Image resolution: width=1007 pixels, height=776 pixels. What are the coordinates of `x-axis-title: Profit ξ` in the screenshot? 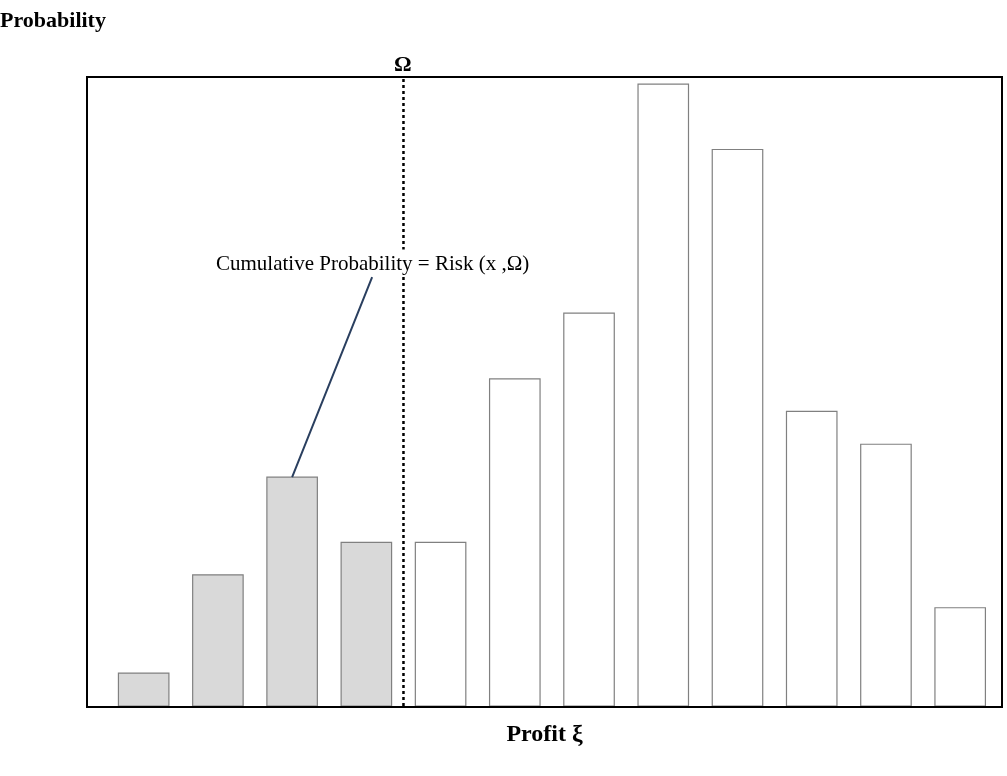 It's located at (544, 732).